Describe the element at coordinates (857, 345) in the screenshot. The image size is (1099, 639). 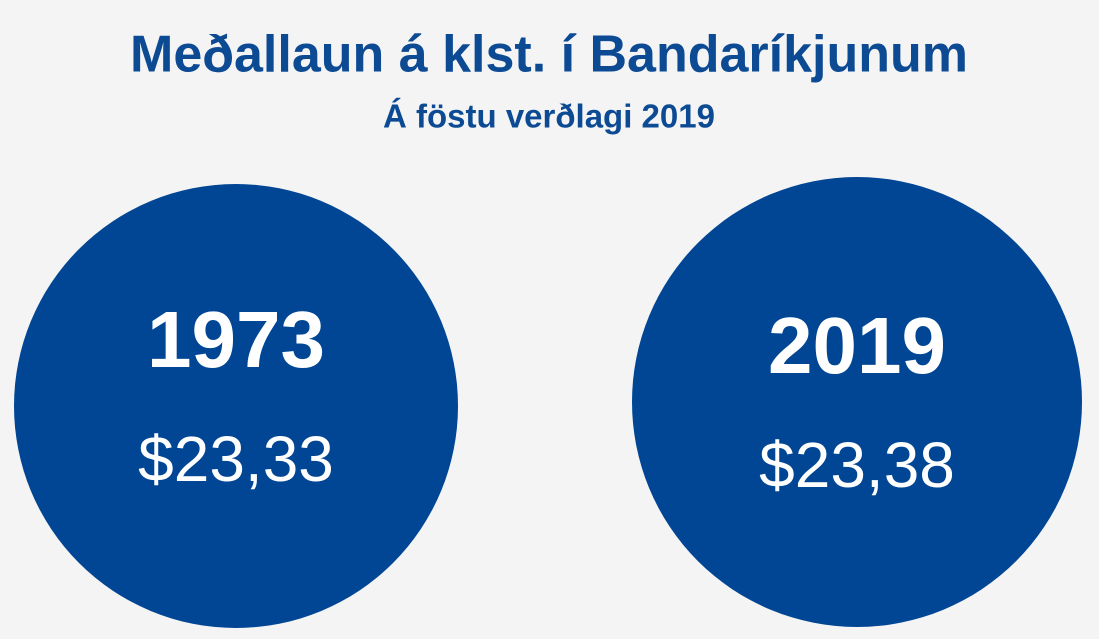
I see `year: 2019` at that location.